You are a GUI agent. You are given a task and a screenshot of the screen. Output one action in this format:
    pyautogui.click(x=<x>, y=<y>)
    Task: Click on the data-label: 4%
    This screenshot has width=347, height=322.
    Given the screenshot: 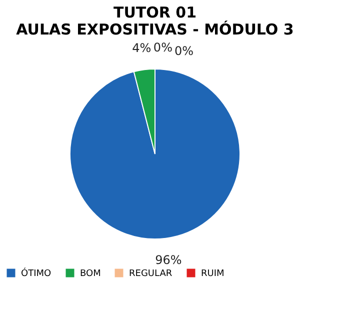 What is the action you would take?
    pyautogui.click(x=142, y=47)
    